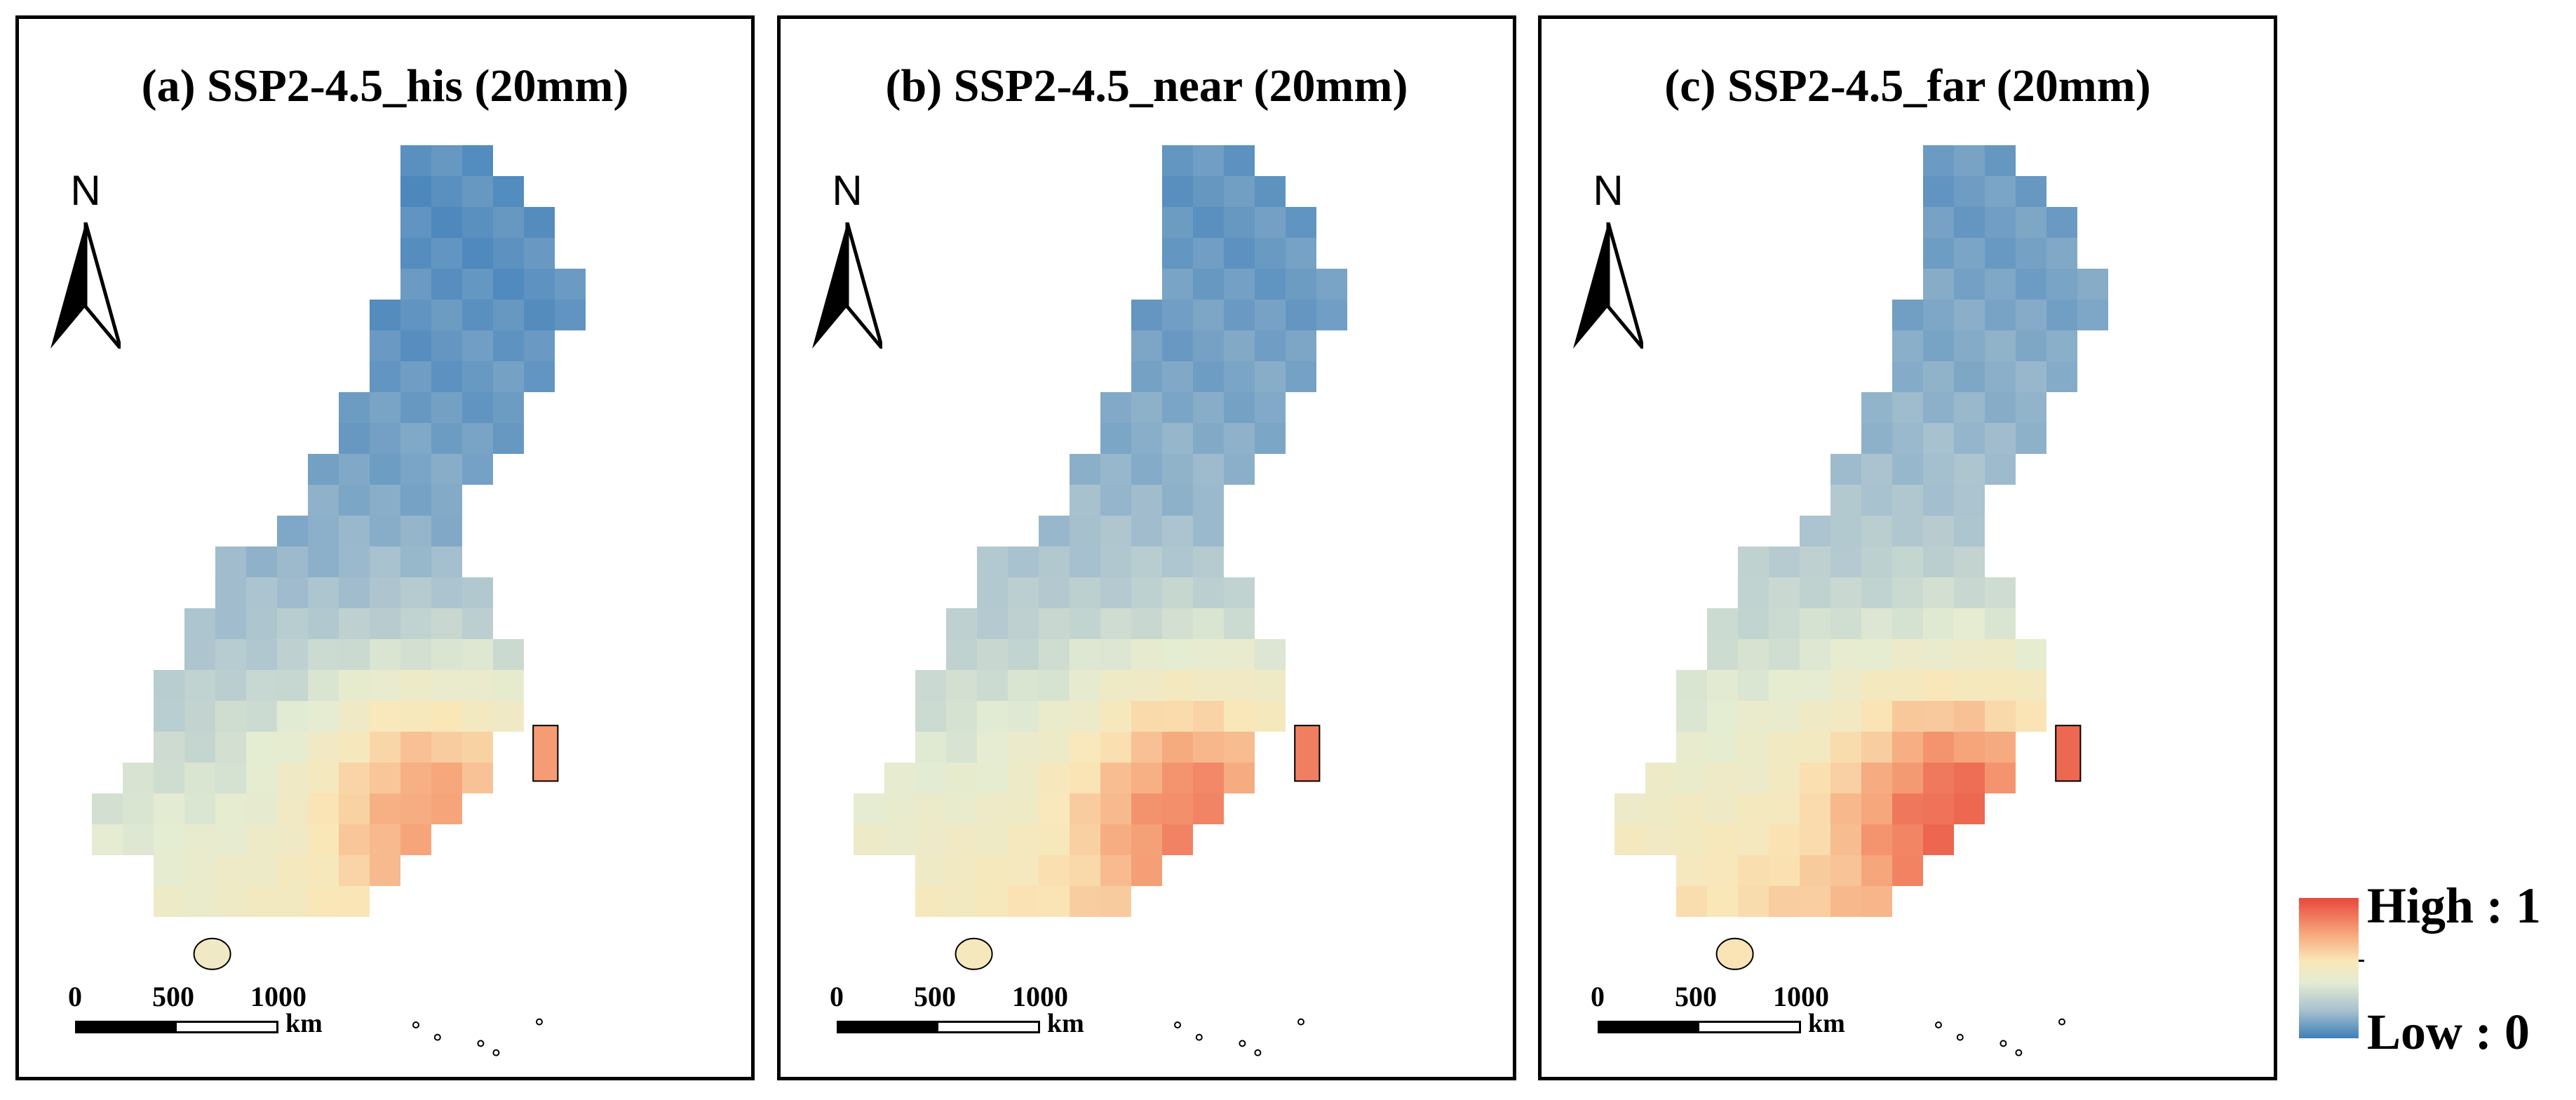  What do you see at coordinates (85, 286) in the screenshot?
I see `north-arrow-icon` at bounding box center [85, 286].